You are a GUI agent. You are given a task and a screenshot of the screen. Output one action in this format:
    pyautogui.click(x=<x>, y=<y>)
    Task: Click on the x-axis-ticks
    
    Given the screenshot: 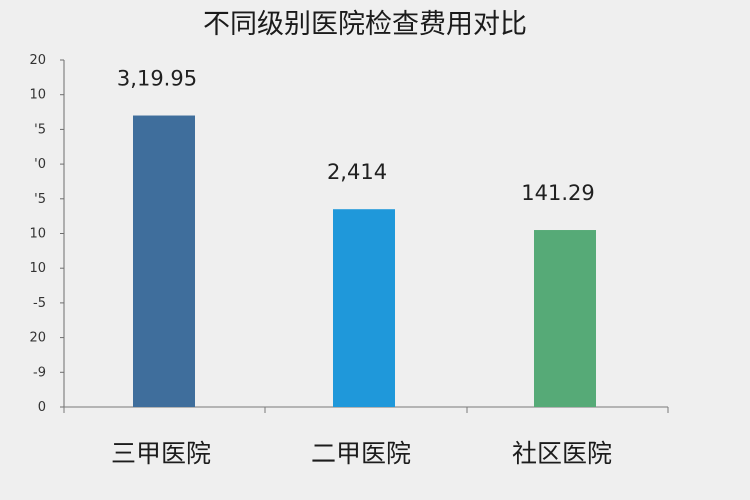 What is the action you would take?
    pyautogui.click(x=366, y=410)
    